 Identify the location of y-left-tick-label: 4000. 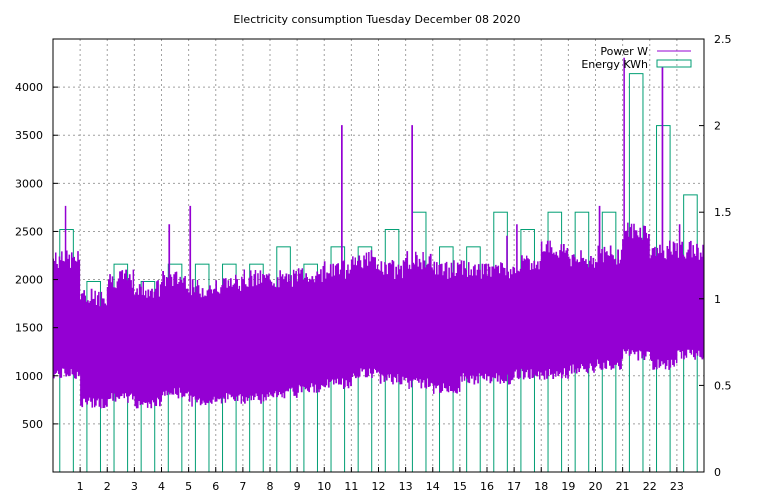
(29, 87).